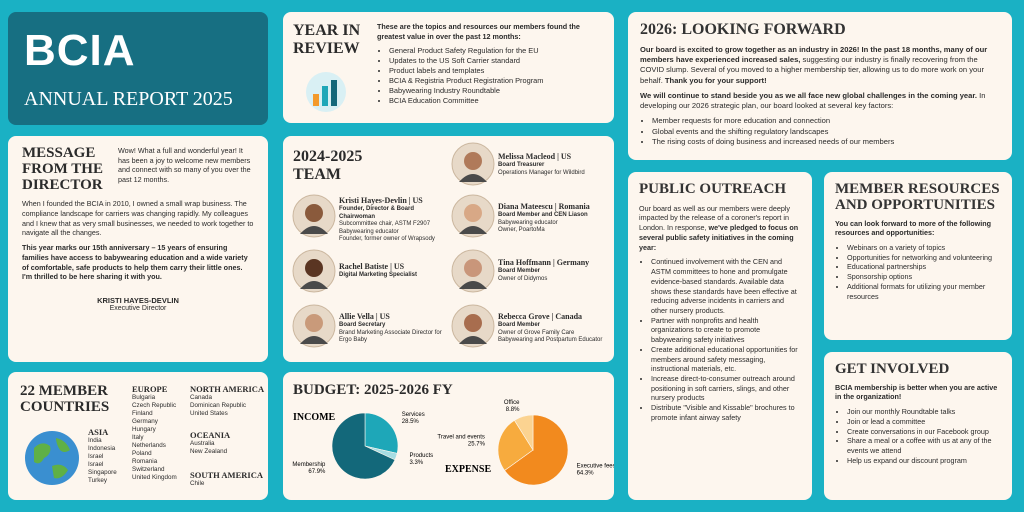 Image resolution: width=1024 pixels, height=512 pixels. Describe the element at coordinates (96, 464) in the screenshot. I see `country: Israel` at that location.